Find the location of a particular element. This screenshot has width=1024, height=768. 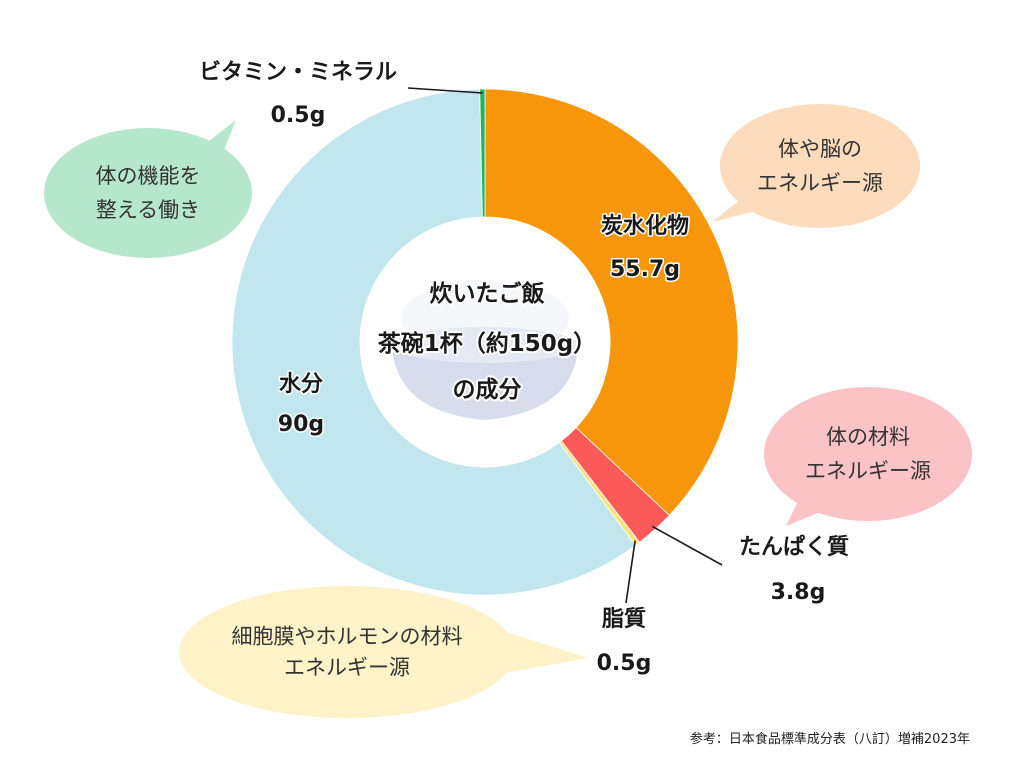

slice-label: 脂質 is located at coordinates (624, 619).